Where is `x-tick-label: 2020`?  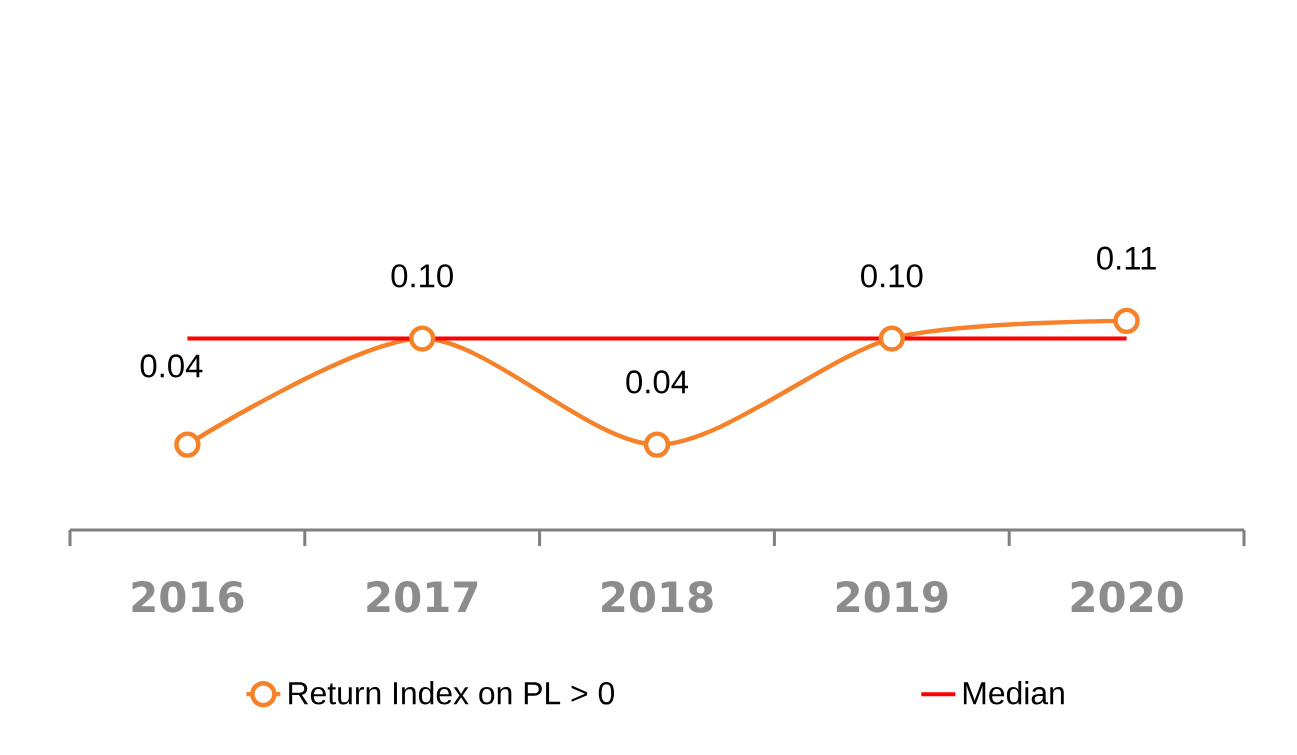
x-tick-label: 2020 is located at coordinates (1127, 597).